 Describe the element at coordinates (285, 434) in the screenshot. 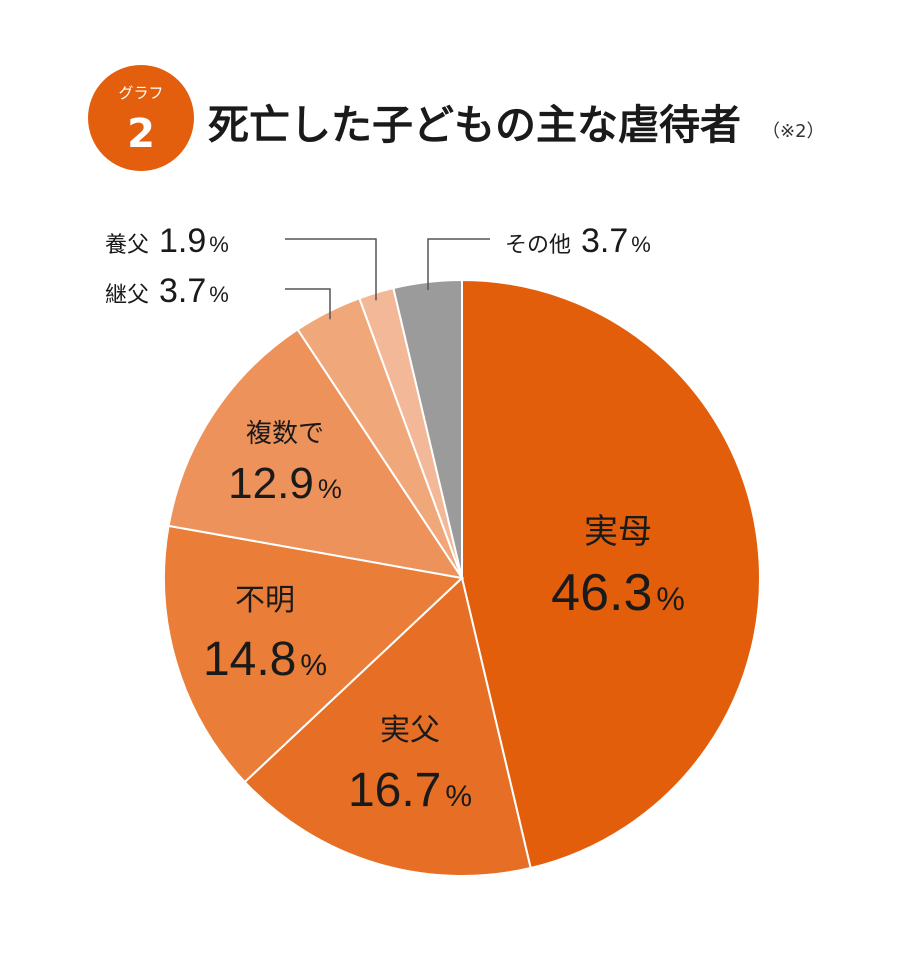

I see `slice-label-name: 複数で` at that location.